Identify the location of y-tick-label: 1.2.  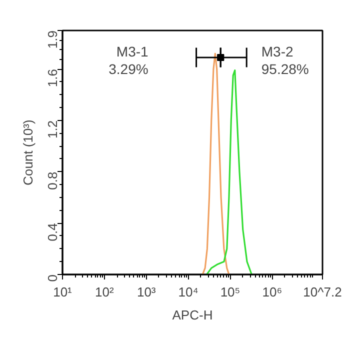
(52, 129).